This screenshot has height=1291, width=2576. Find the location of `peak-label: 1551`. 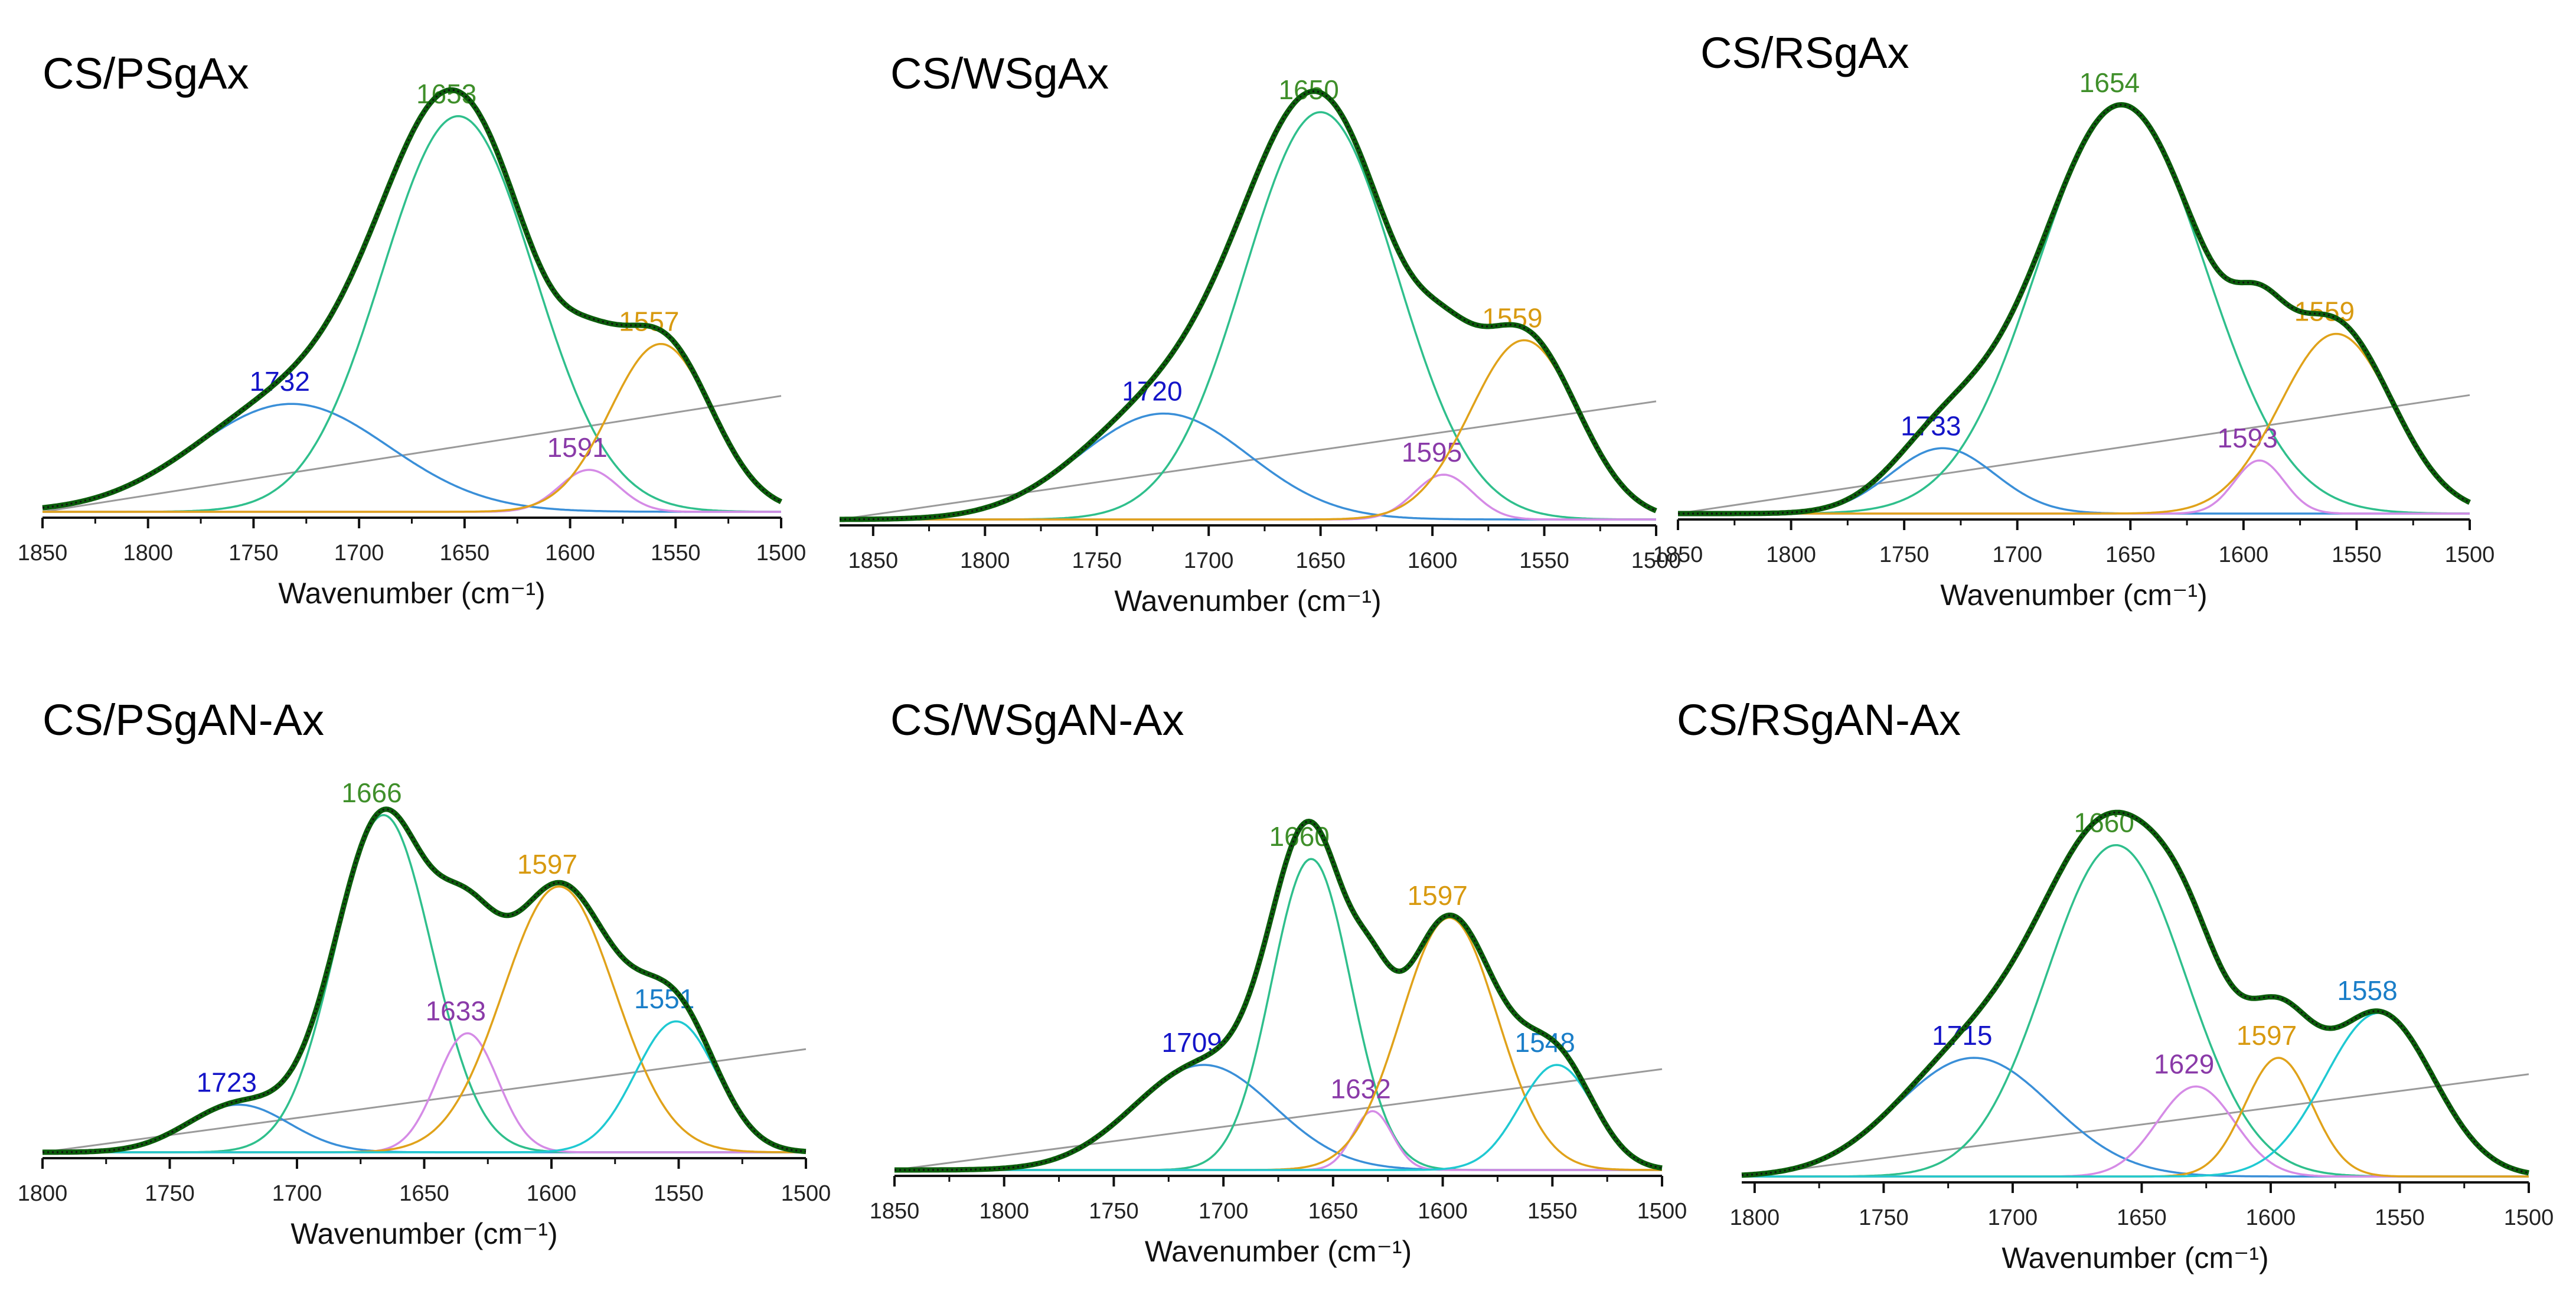

peak-label: 1551 is located at coordinates (664, 998).